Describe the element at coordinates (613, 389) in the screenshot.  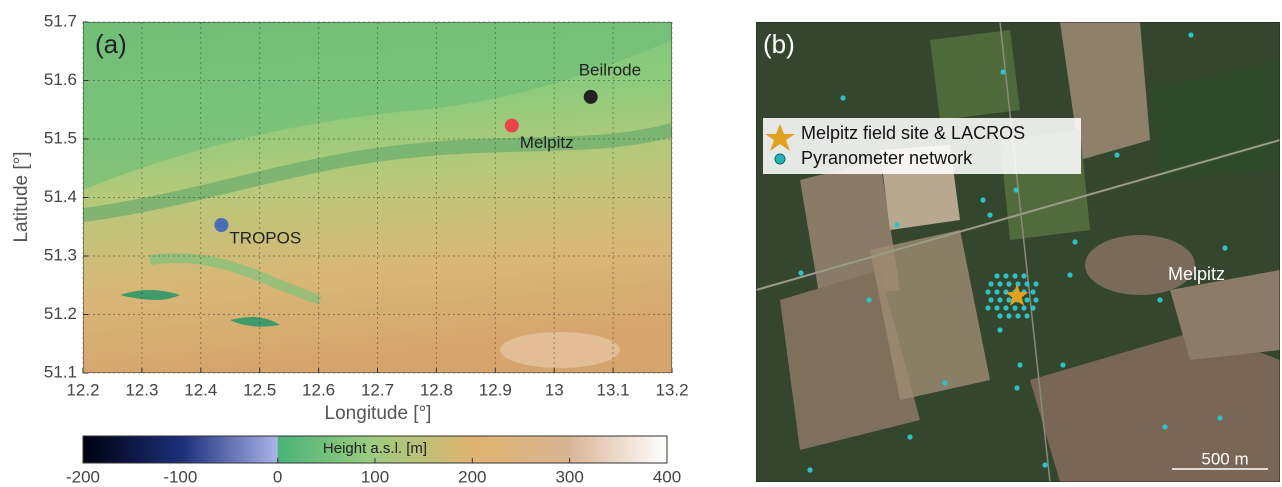
I see `x-tick-label: 13.1` at that location.